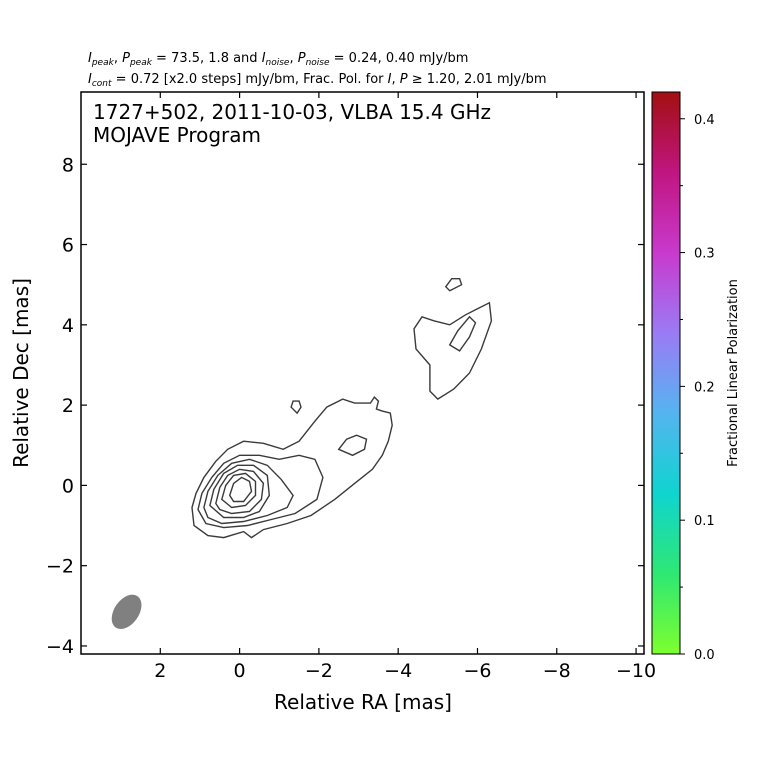  What do you see at coordinates (60, 647) in the screenshot?
I see `y-tick-label: −4` at bounding box center [60, 647].